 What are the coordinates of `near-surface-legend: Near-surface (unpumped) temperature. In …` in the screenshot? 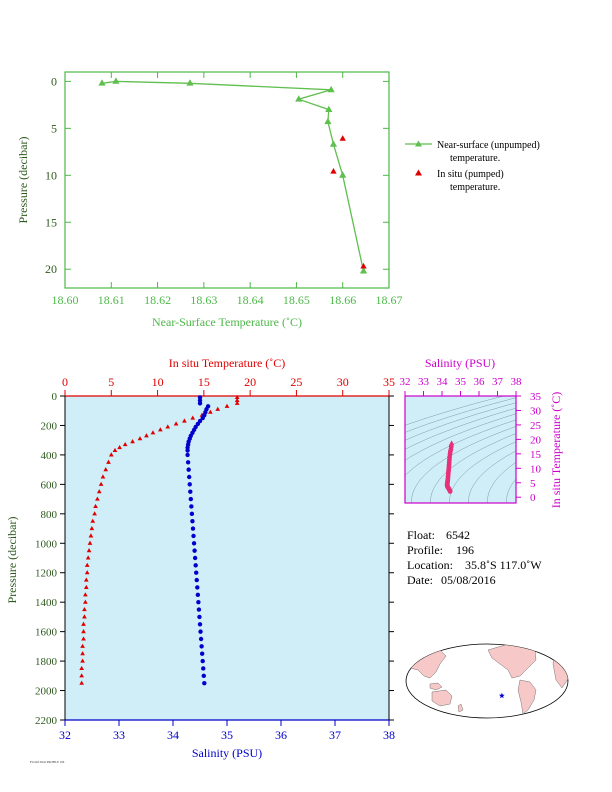 It's located at (472, 166).